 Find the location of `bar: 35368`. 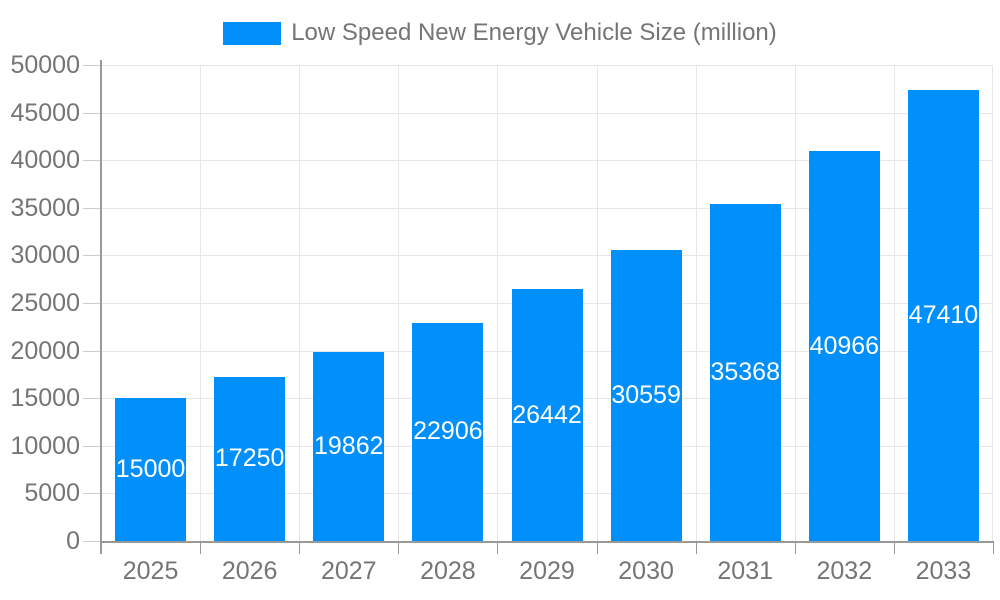

bar: 35368 is located at coordinates (745, 372).